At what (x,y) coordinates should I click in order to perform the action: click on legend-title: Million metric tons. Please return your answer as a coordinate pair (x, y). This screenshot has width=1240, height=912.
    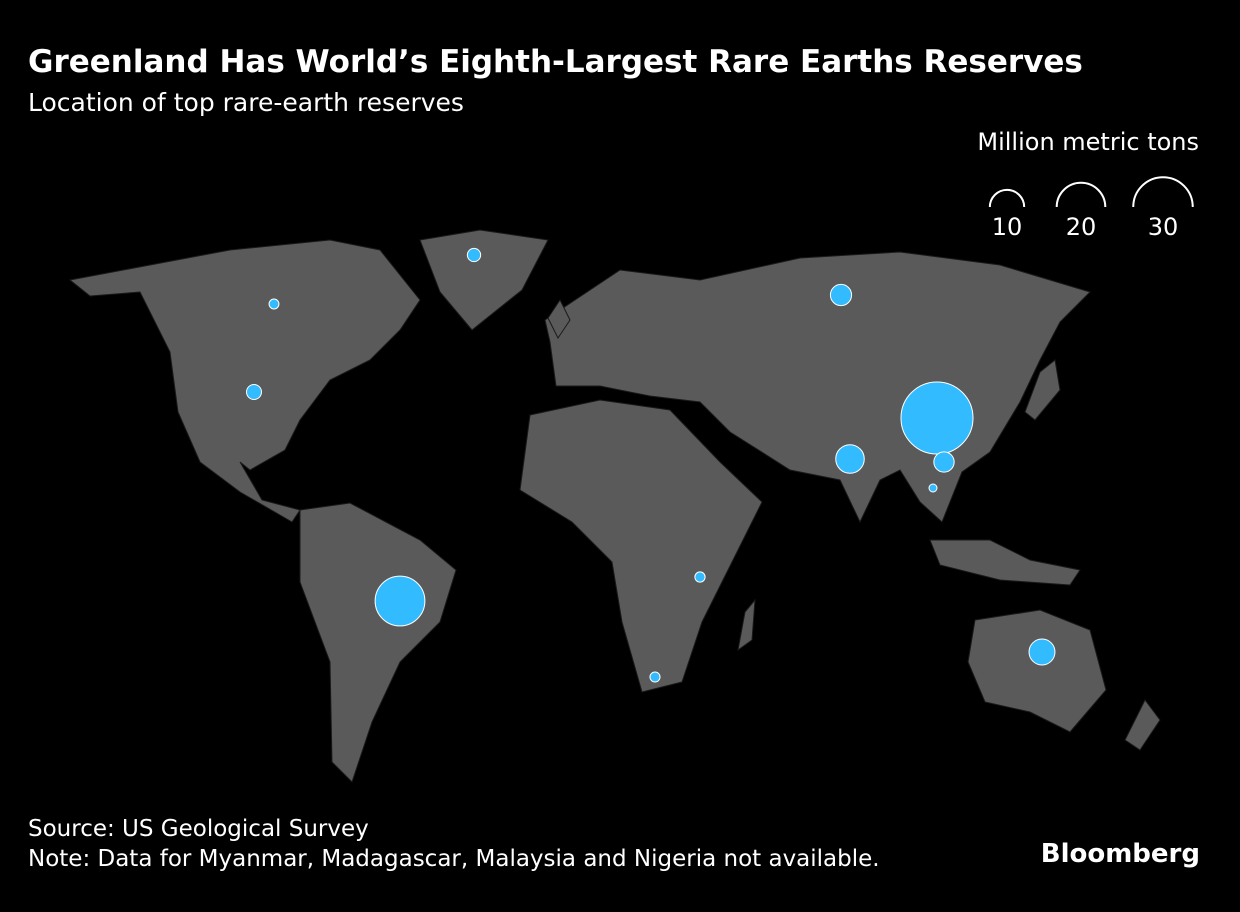
    Looking at the image, I should click on (1088, 142).